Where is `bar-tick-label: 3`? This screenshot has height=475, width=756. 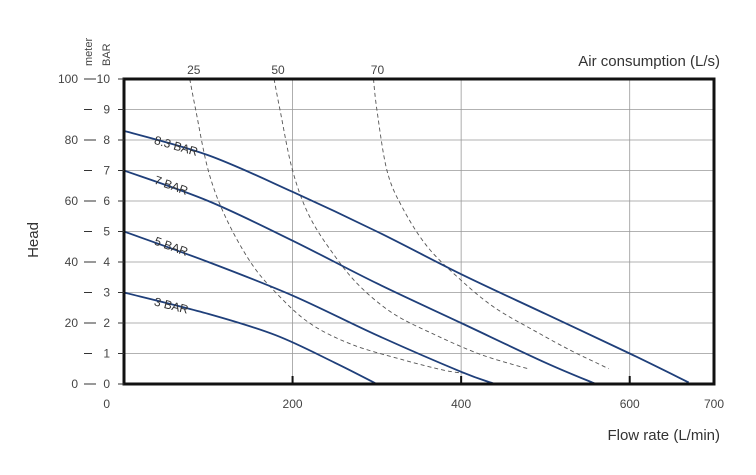 bar-tick-label: 3 is located at coordinates (106, 293).